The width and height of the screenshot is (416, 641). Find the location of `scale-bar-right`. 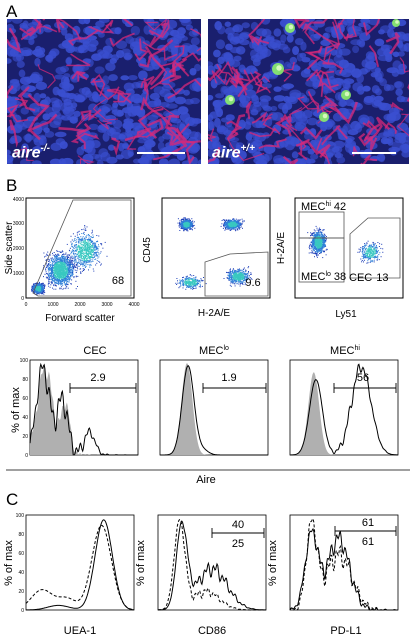

scale-bar-right is located at coordinates (374, 153).